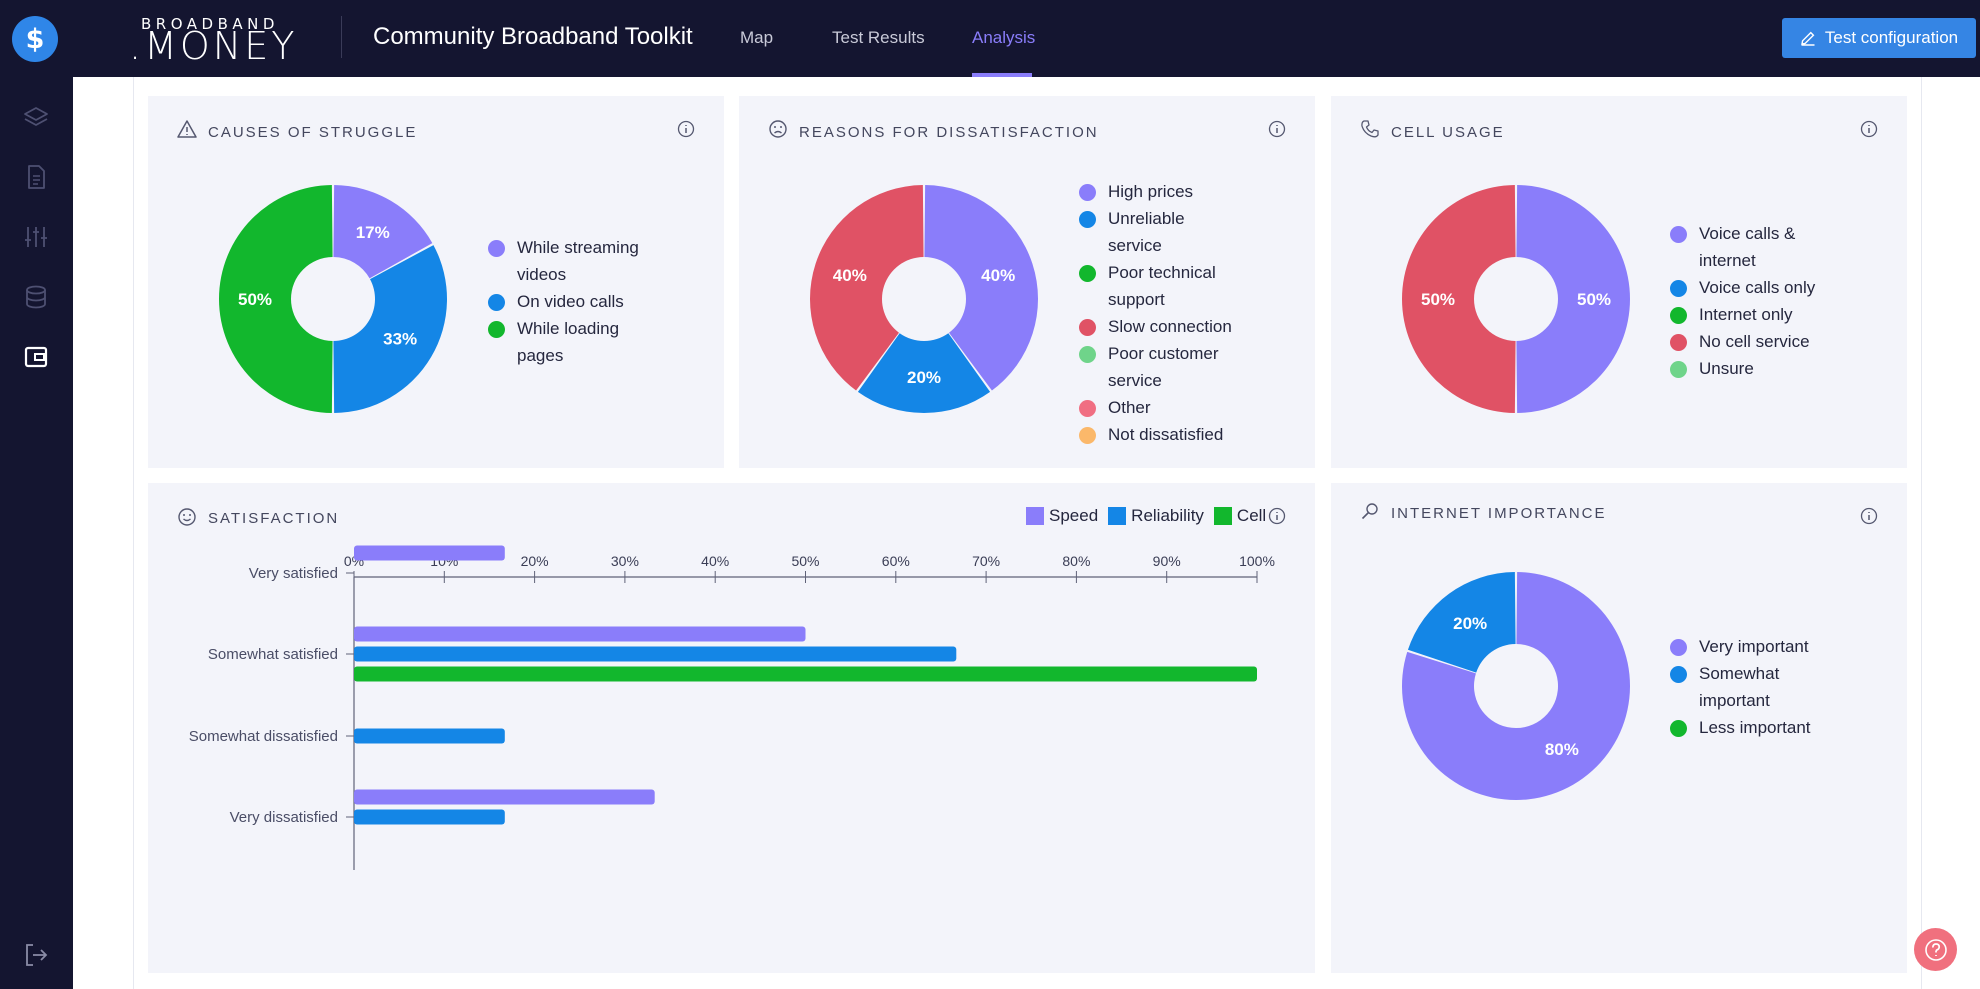  I want to click on legend-label: While loading pages, so click(568, 342).